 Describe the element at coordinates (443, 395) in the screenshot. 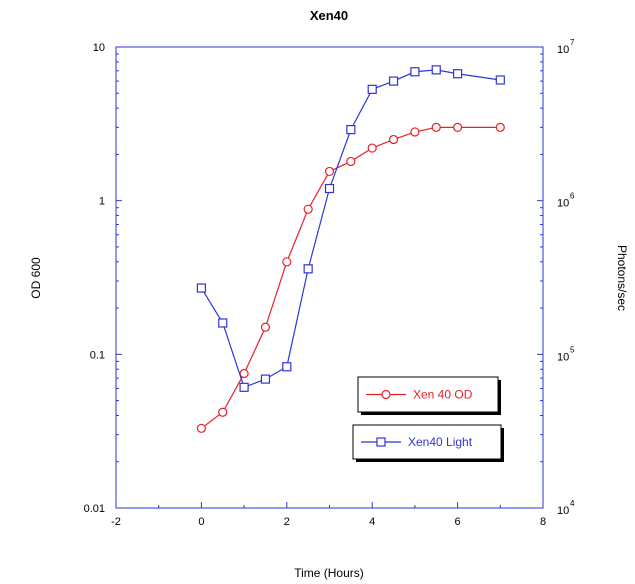

I see `legend-label: Xen 40 OD` at that location.